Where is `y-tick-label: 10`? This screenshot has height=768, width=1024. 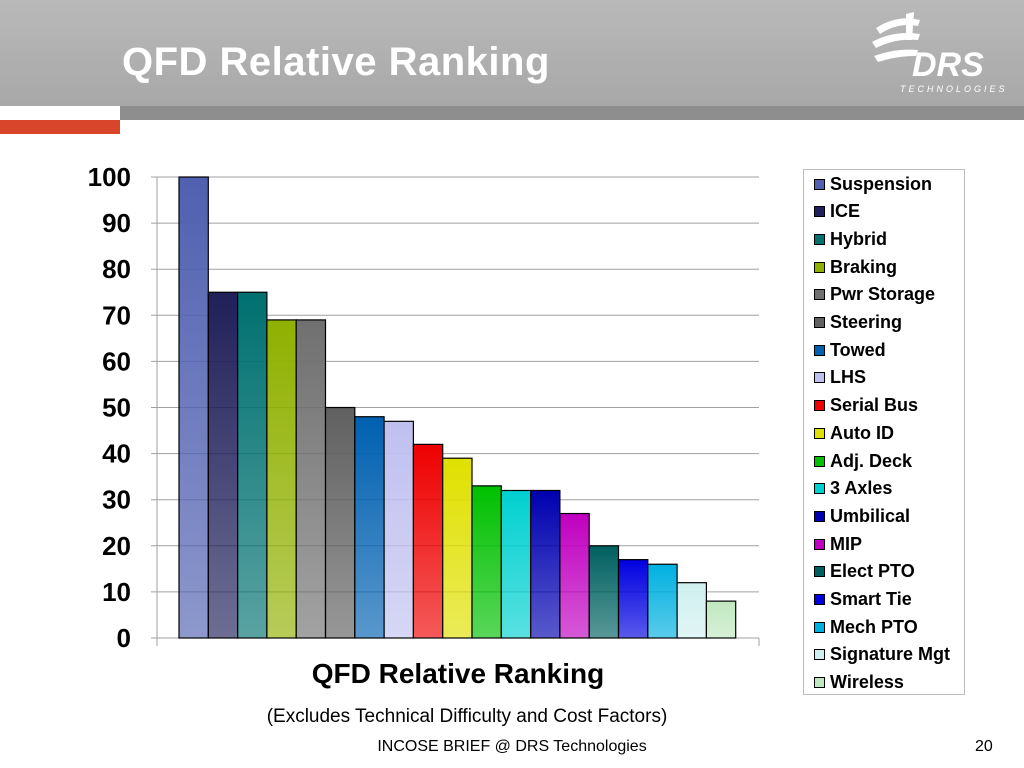
y-tick-label: 10 is located at coordinates (116, 592).